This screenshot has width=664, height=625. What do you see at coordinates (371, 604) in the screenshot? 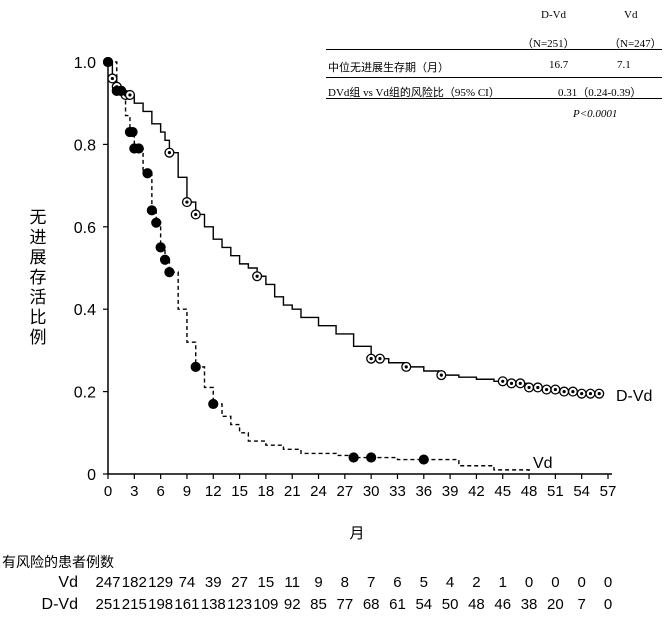
I see `risk-cell: 68` at bounding box center [371, 604].